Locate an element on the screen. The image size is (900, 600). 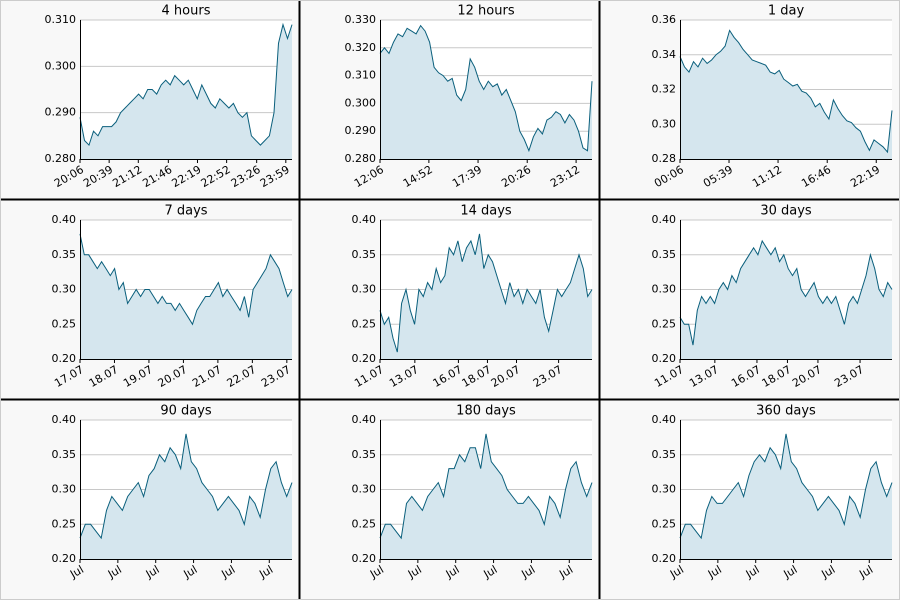
y-tick-label: 0.330 is located at coordinates (361, 19).